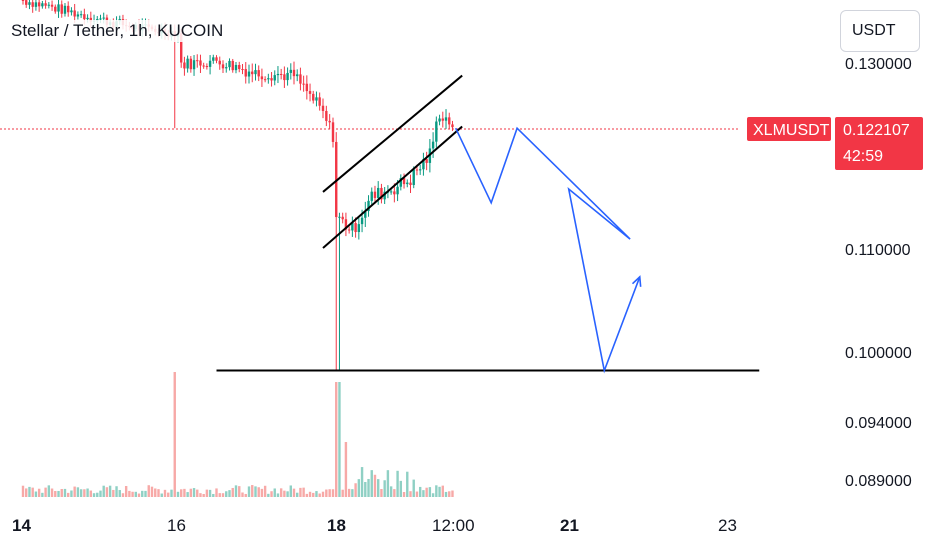 The height and width of the screenshot is (550, 932). What do you see at coordinates (453, 525) in the screenshot?
I see `x-tick-label: 12:00` at bounding box center [453, 525].